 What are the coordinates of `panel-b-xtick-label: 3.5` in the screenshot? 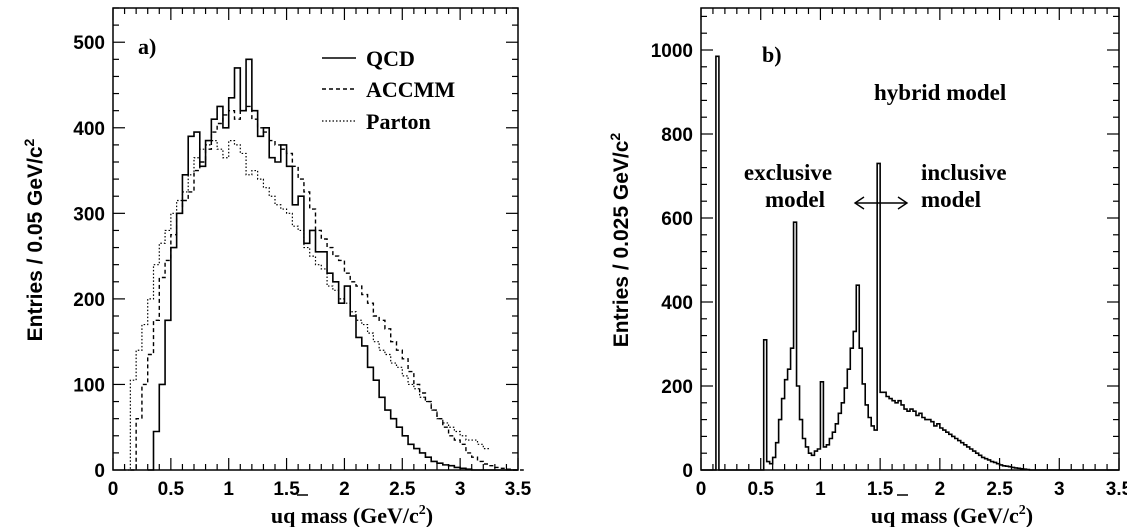 It's located at (1116, 489).